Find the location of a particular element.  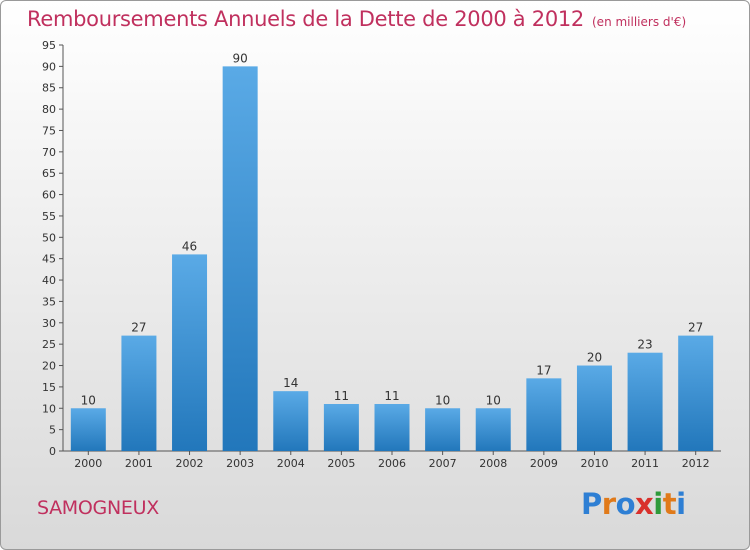

y-tick-label: 35 is located at coordinates (49, 301).